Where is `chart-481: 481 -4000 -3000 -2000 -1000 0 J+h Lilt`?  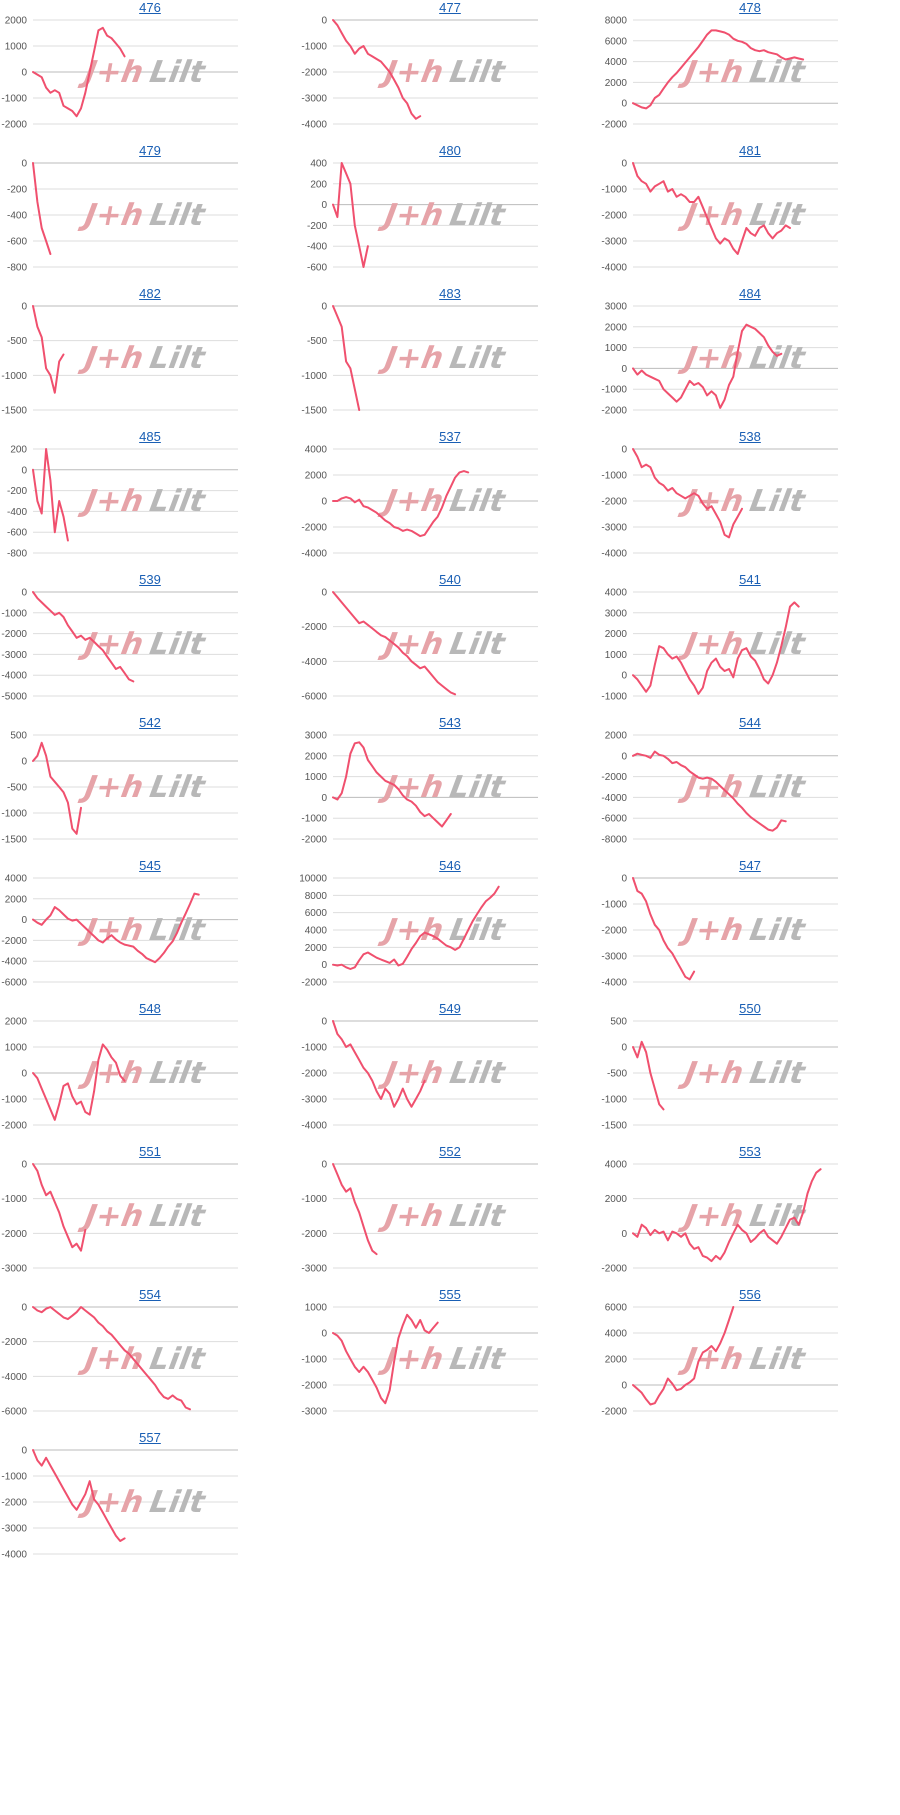
chart-481: 481 -4000 -3000 -2000 -1000 0 J+h Lilt is located at coordinates (750, 226).